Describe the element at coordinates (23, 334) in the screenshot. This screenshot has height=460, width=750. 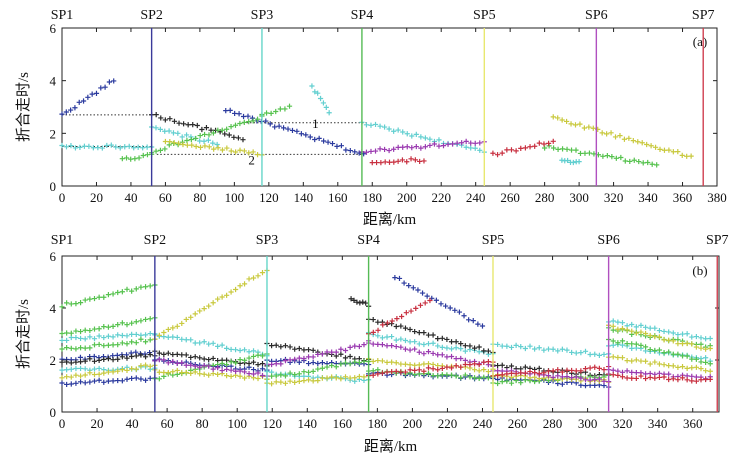
I see `y-axis-label: 折合走时/s` at that location.